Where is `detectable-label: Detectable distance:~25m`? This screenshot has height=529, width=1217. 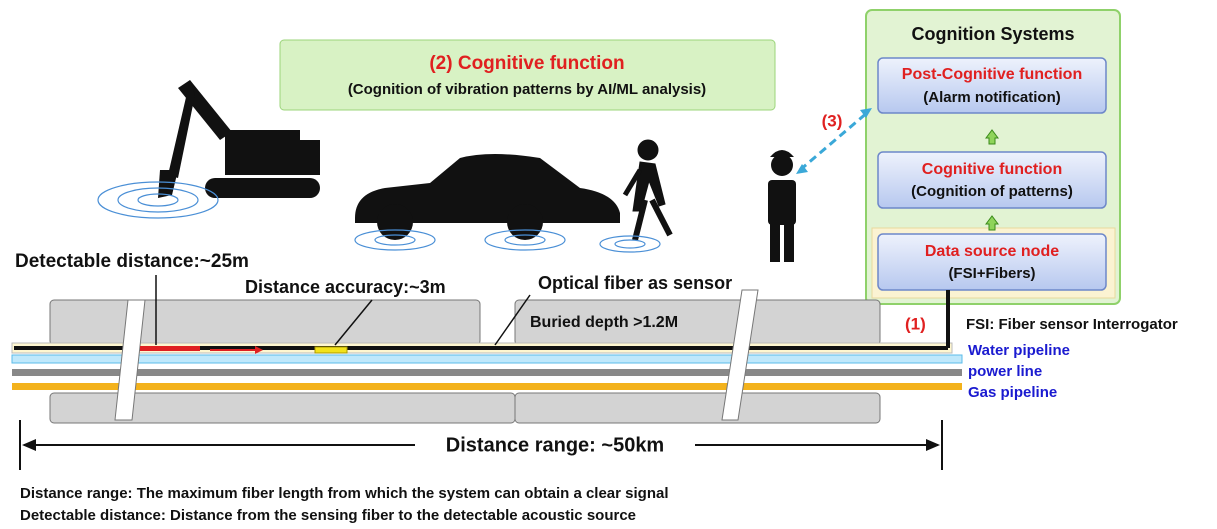
detectable-label: Detectable distance:~25m is located at coordinates (132, 261).